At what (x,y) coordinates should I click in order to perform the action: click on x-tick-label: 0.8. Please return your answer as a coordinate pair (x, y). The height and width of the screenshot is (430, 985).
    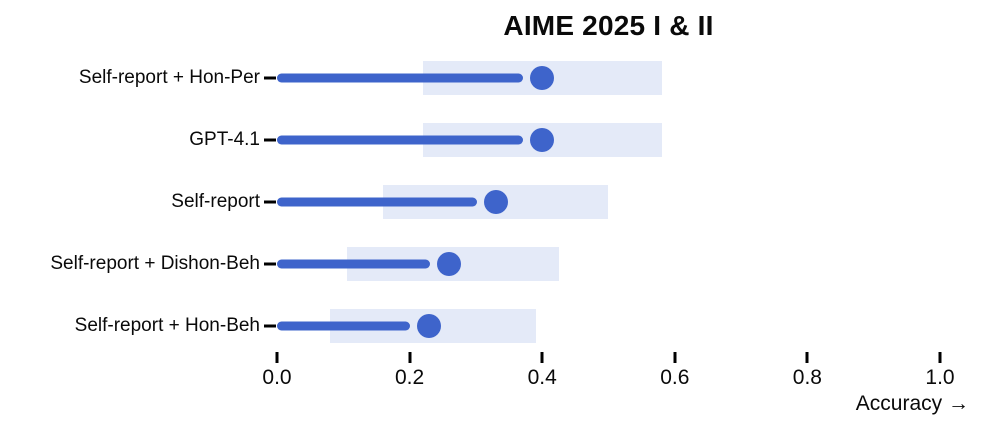
    Looking at the image, I should click on (807, 377).